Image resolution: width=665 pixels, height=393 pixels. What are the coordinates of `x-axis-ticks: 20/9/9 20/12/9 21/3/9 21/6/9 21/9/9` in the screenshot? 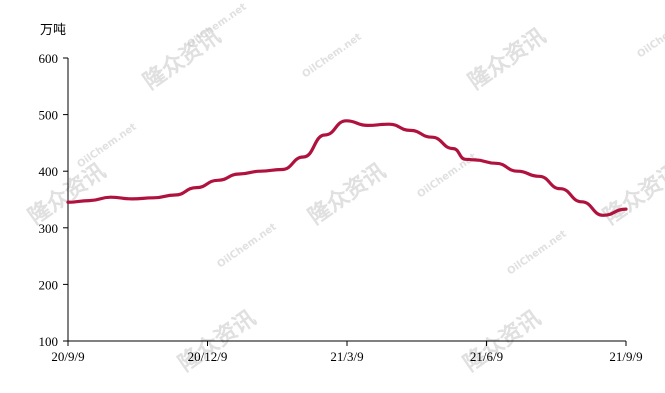 It's located at (347, 352).